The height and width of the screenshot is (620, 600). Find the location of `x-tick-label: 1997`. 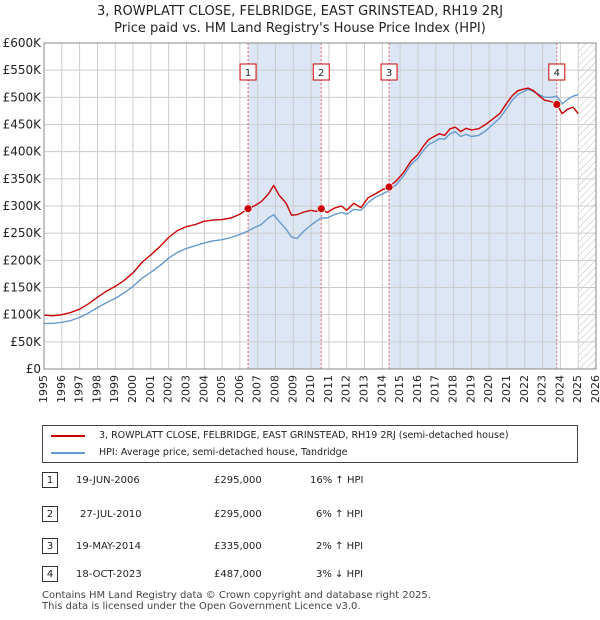

x-tick-label: 1997 is located at coordinates (79, 389).